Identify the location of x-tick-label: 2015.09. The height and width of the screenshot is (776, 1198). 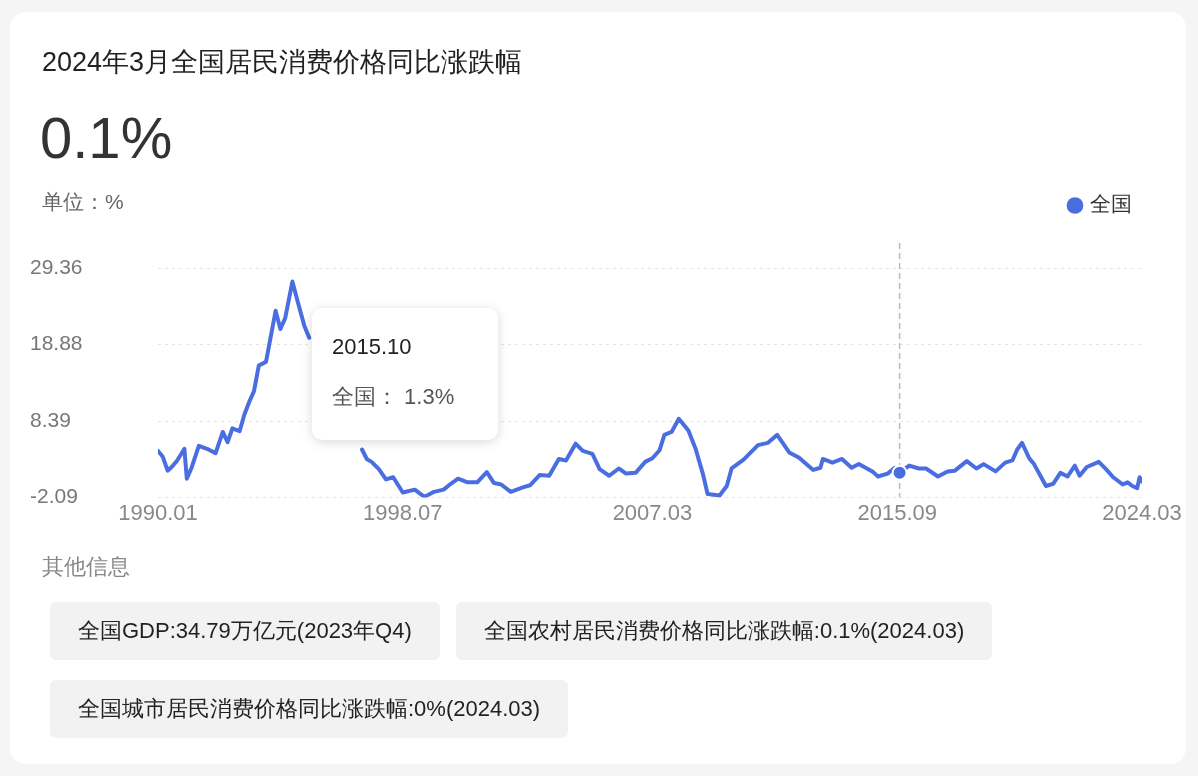
(897, 512).